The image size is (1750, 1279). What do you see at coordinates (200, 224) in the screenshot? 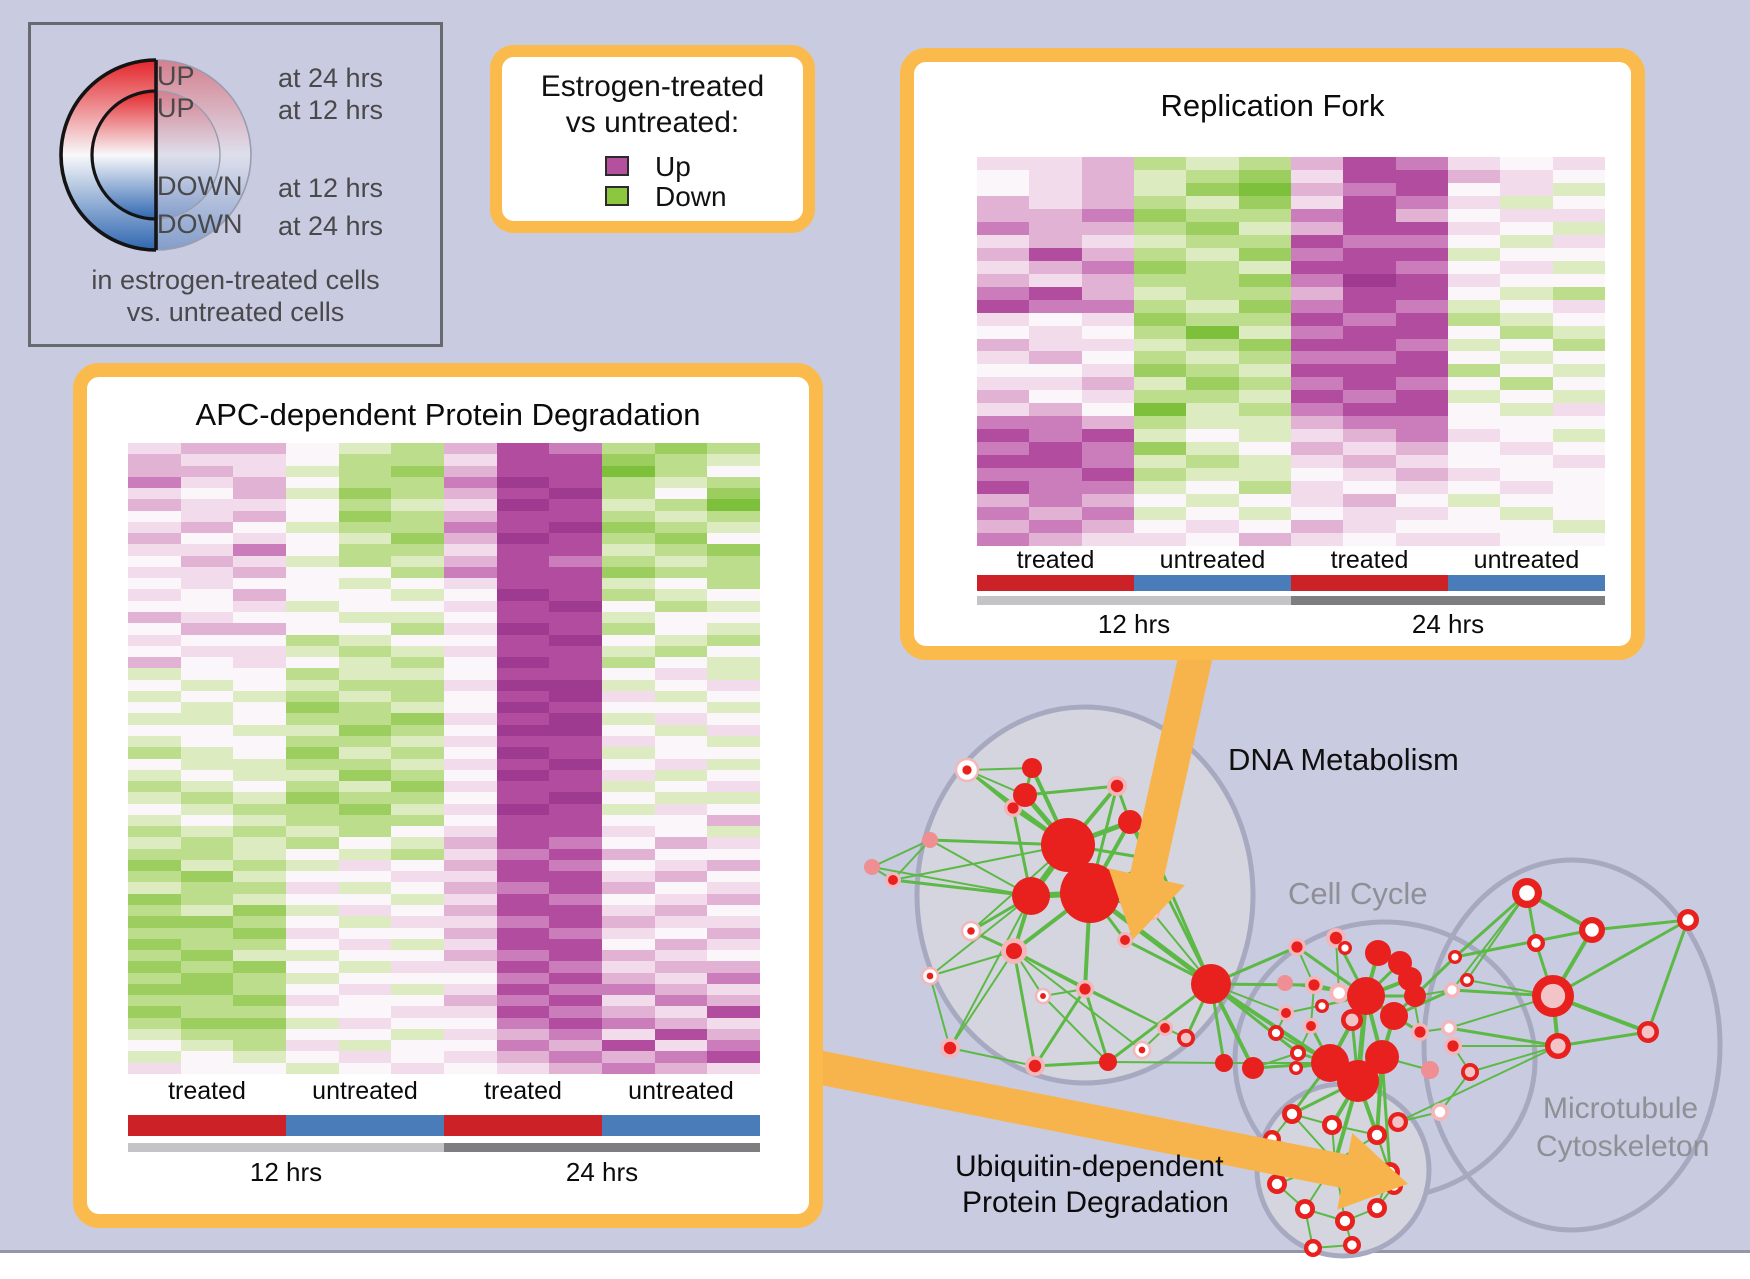
I see `updown-word-4: DOWN` at bounding box center [200, 224].